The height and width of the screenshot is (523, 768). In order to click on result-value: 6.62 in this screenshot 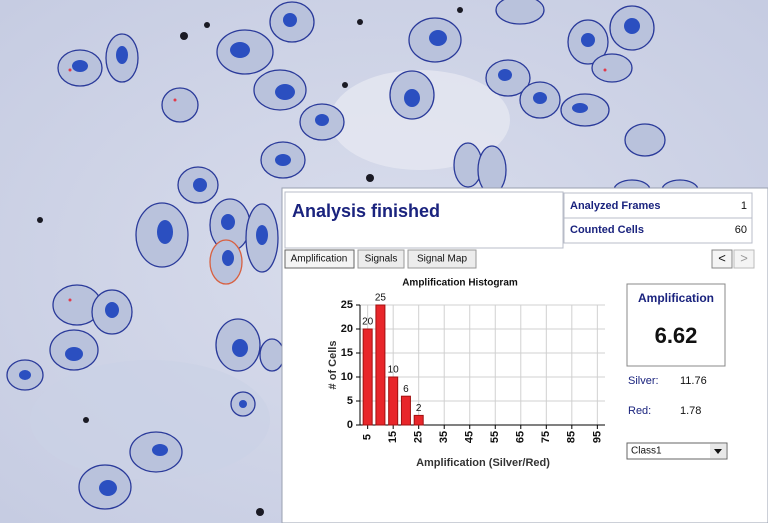, I will do `click(676, 335)`.